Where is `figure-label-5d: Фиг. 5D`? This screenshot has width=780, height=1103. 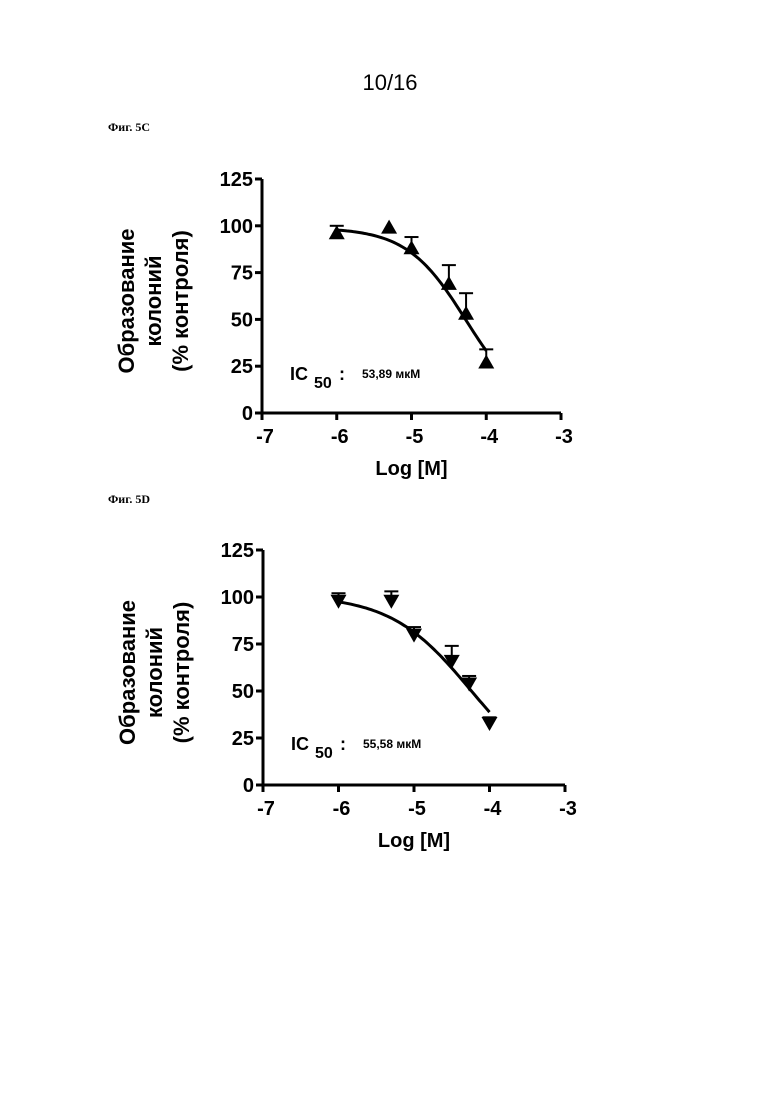
figure-label-5d: Фиг. 5D is located at coordinates (129, 499).